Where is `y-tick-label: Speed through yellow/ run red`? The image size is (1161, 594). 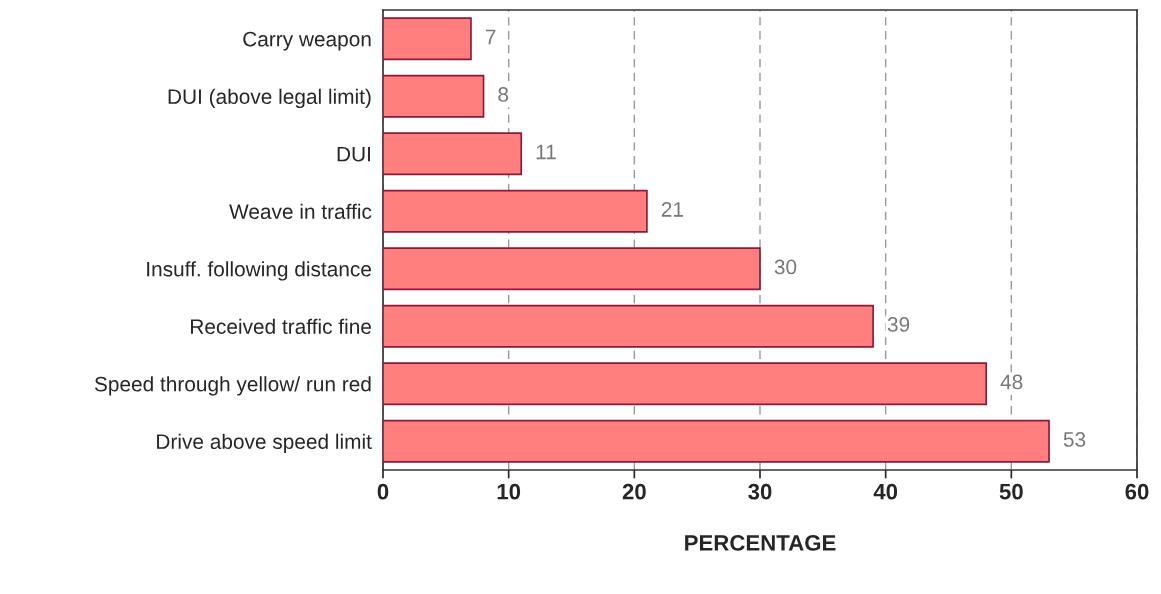
y-tick-label: Speed through yellow/ run red is located at coordinates (232, 386).